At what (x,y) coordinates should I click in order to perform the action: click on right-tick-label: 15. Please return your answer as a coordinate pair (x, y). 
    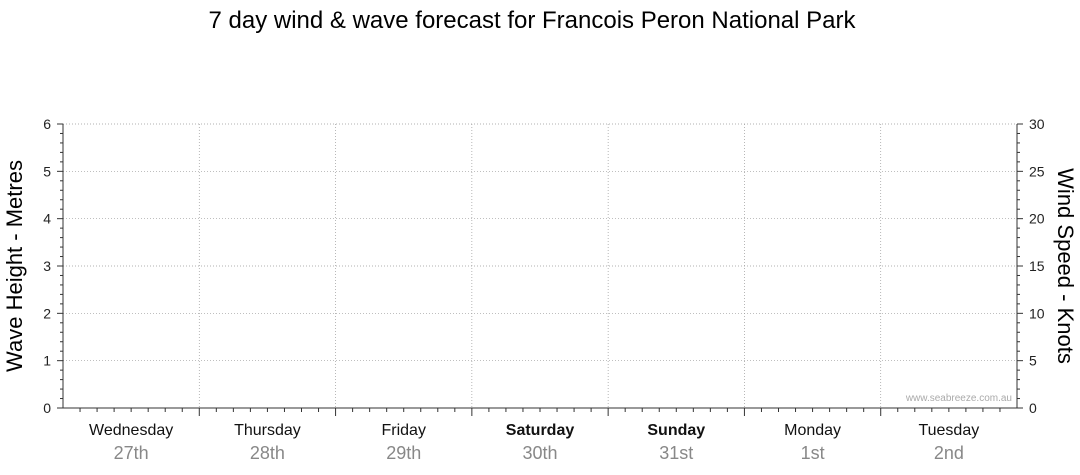
    Looking at the image, I should click on (1037, 266).